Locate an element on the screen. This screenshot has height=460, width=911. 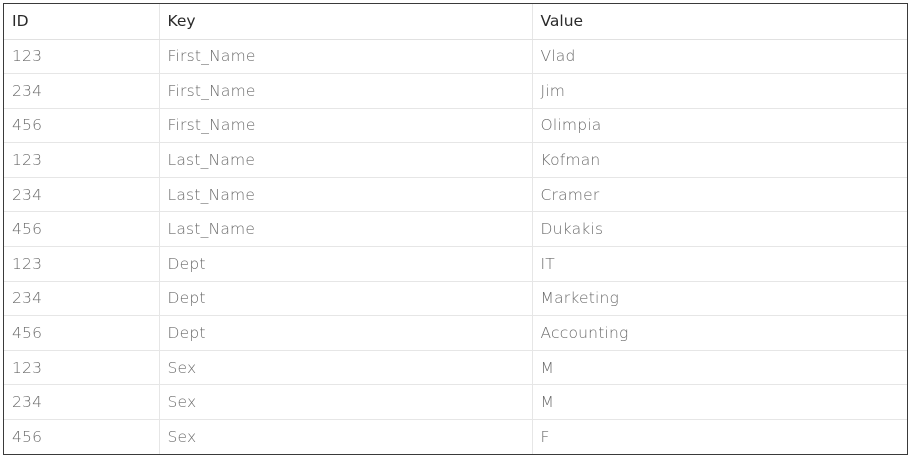
cell-value: Olimpia is located at coordinates (719, 125).